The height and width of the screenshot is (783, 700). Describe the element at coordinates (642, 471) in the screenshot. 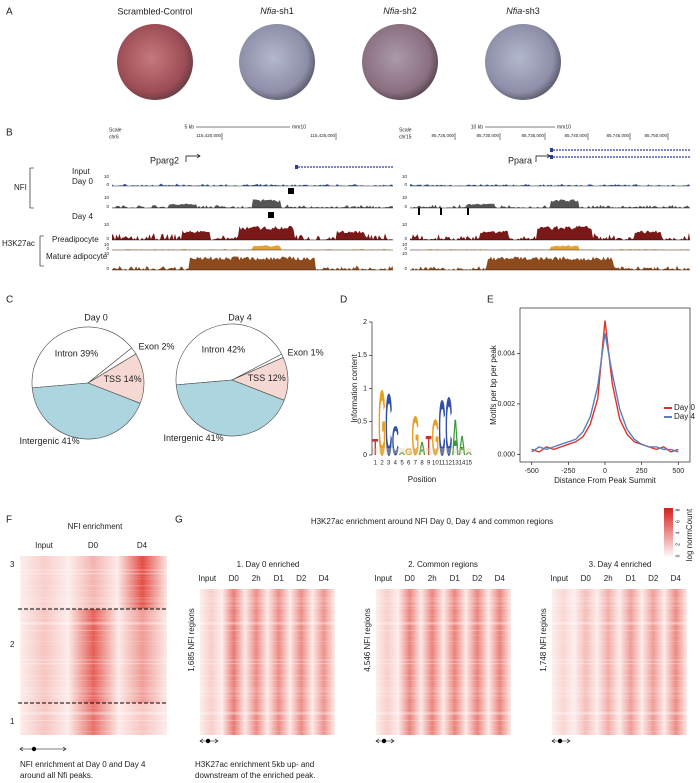

I see `x-tick-label: 250` at that location.